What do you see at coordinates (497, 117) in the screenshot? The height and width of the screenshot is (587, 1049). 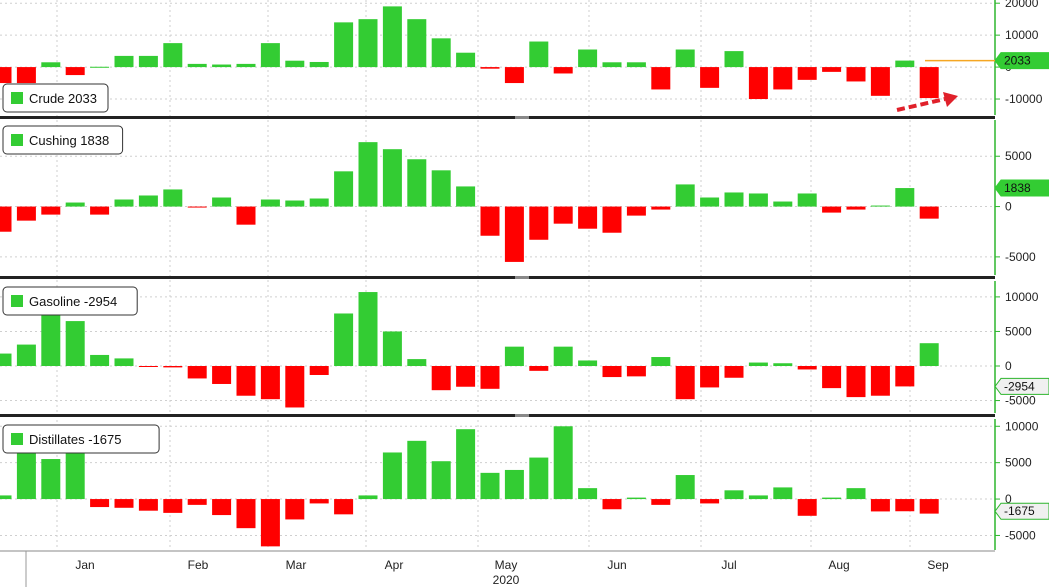 I see `panel-separator` at bounding box center [497, 117].